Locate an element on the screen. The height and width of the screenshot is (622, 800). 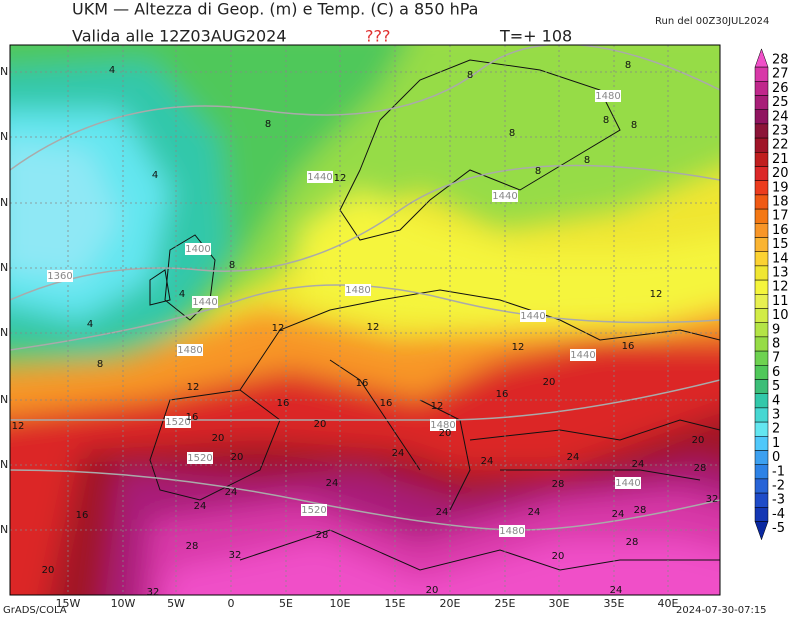
colorbar-label: 10 is located at coordinates (780, 315).